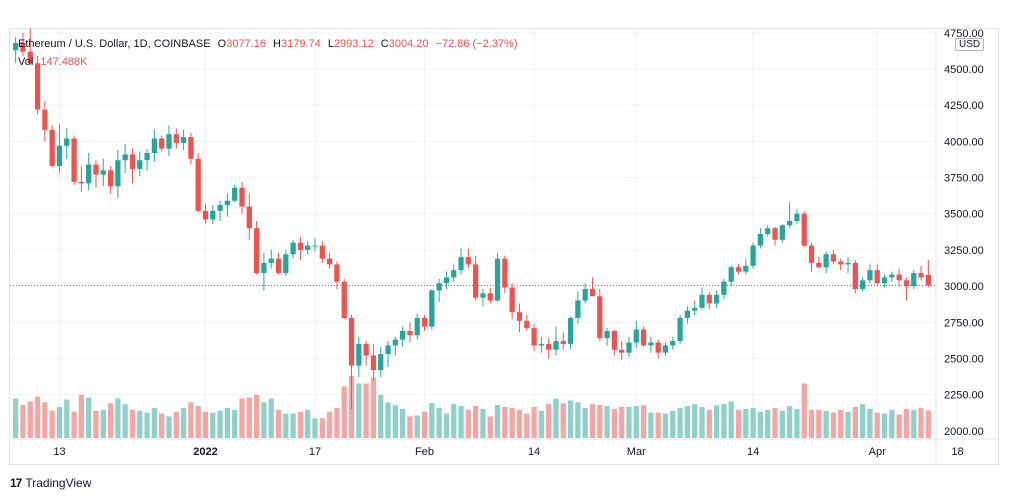  What do you see at coordinates (964, 323) in the screenshot?
I see `price-tick-label: 2750.00` at bounding box center [964, 323].